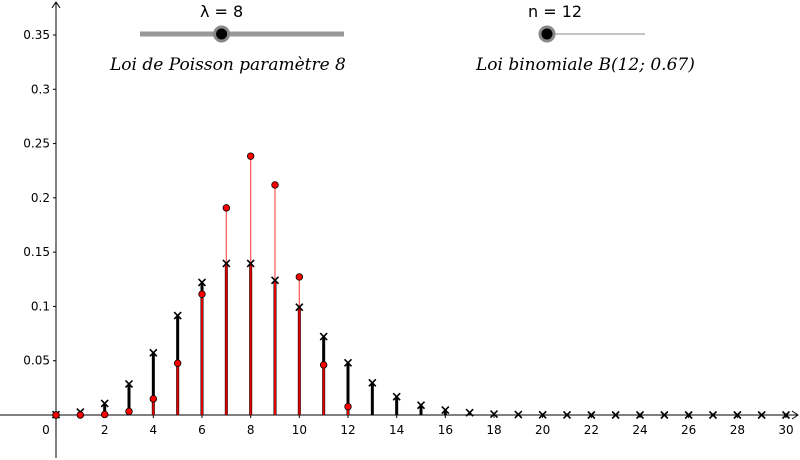  Describe the element at coordinates (347, 430) in the screenshot. I see `x-tick-label: 12` at that location.